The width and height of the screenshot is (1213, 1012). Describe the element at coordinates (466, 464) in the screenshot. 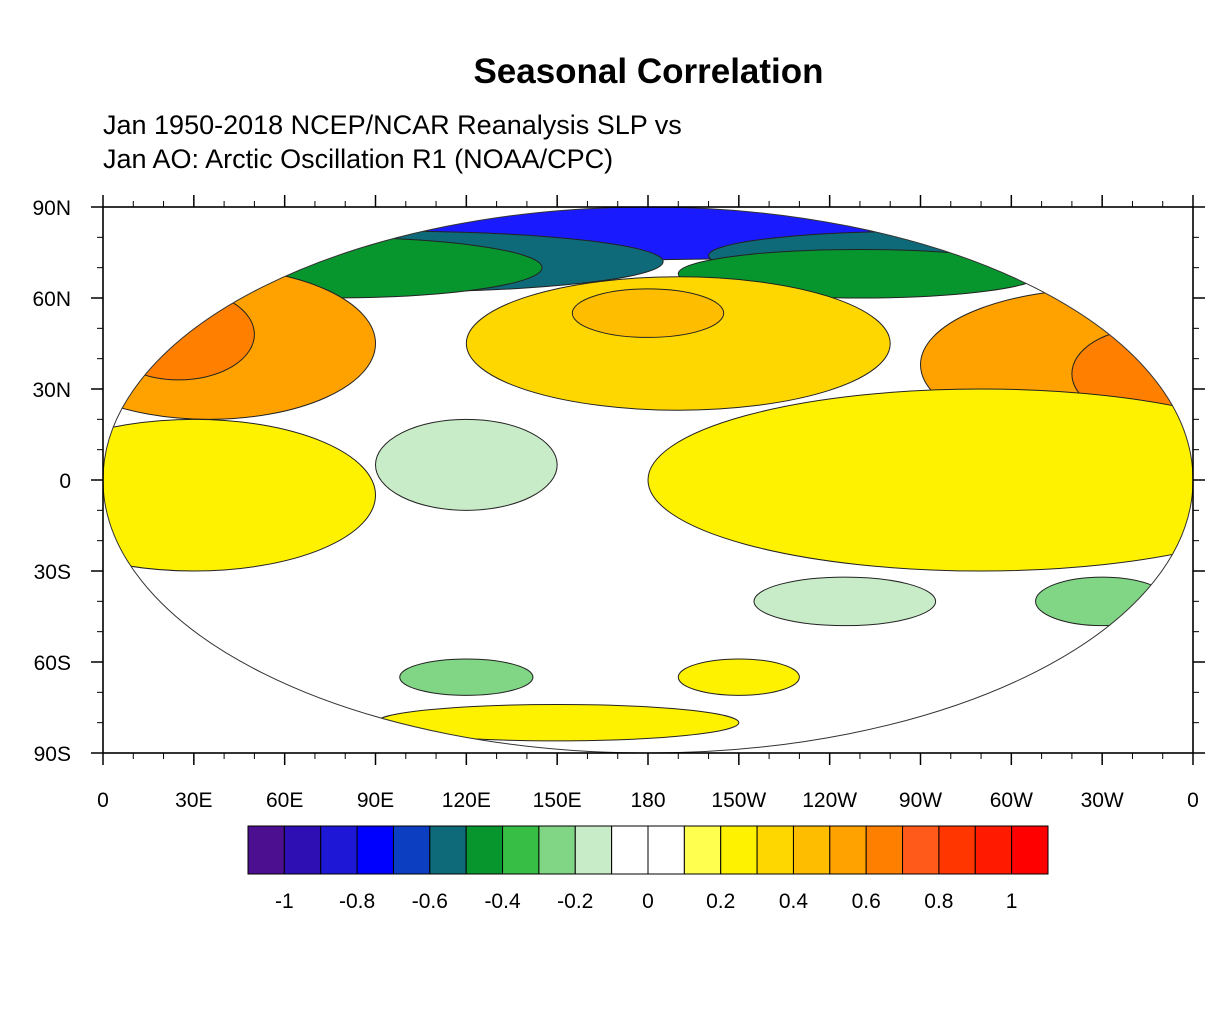

I see `region-west-pacific-green` at that location.